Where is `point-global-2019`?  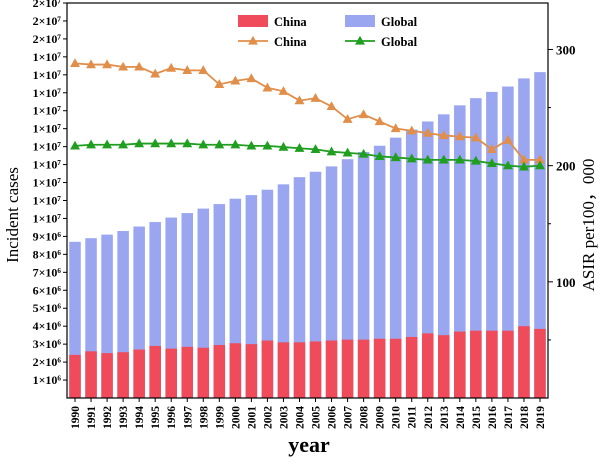 point-global-2019 is located at coordinates (540, 165).